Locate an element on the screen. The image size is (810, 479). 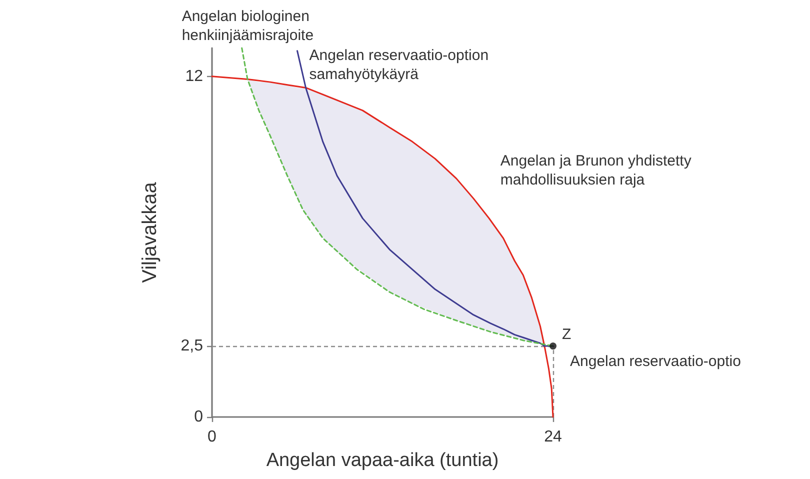
annotation: Angelan reservaatio-optio is located at coordinates (655, 361).